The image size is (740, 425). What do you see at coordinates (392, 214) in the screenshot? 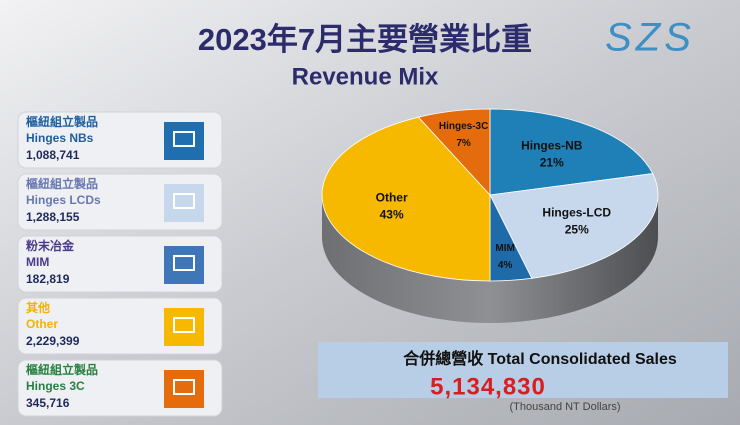
I see `slice-value: 43%` at bounding box center [392, 214].